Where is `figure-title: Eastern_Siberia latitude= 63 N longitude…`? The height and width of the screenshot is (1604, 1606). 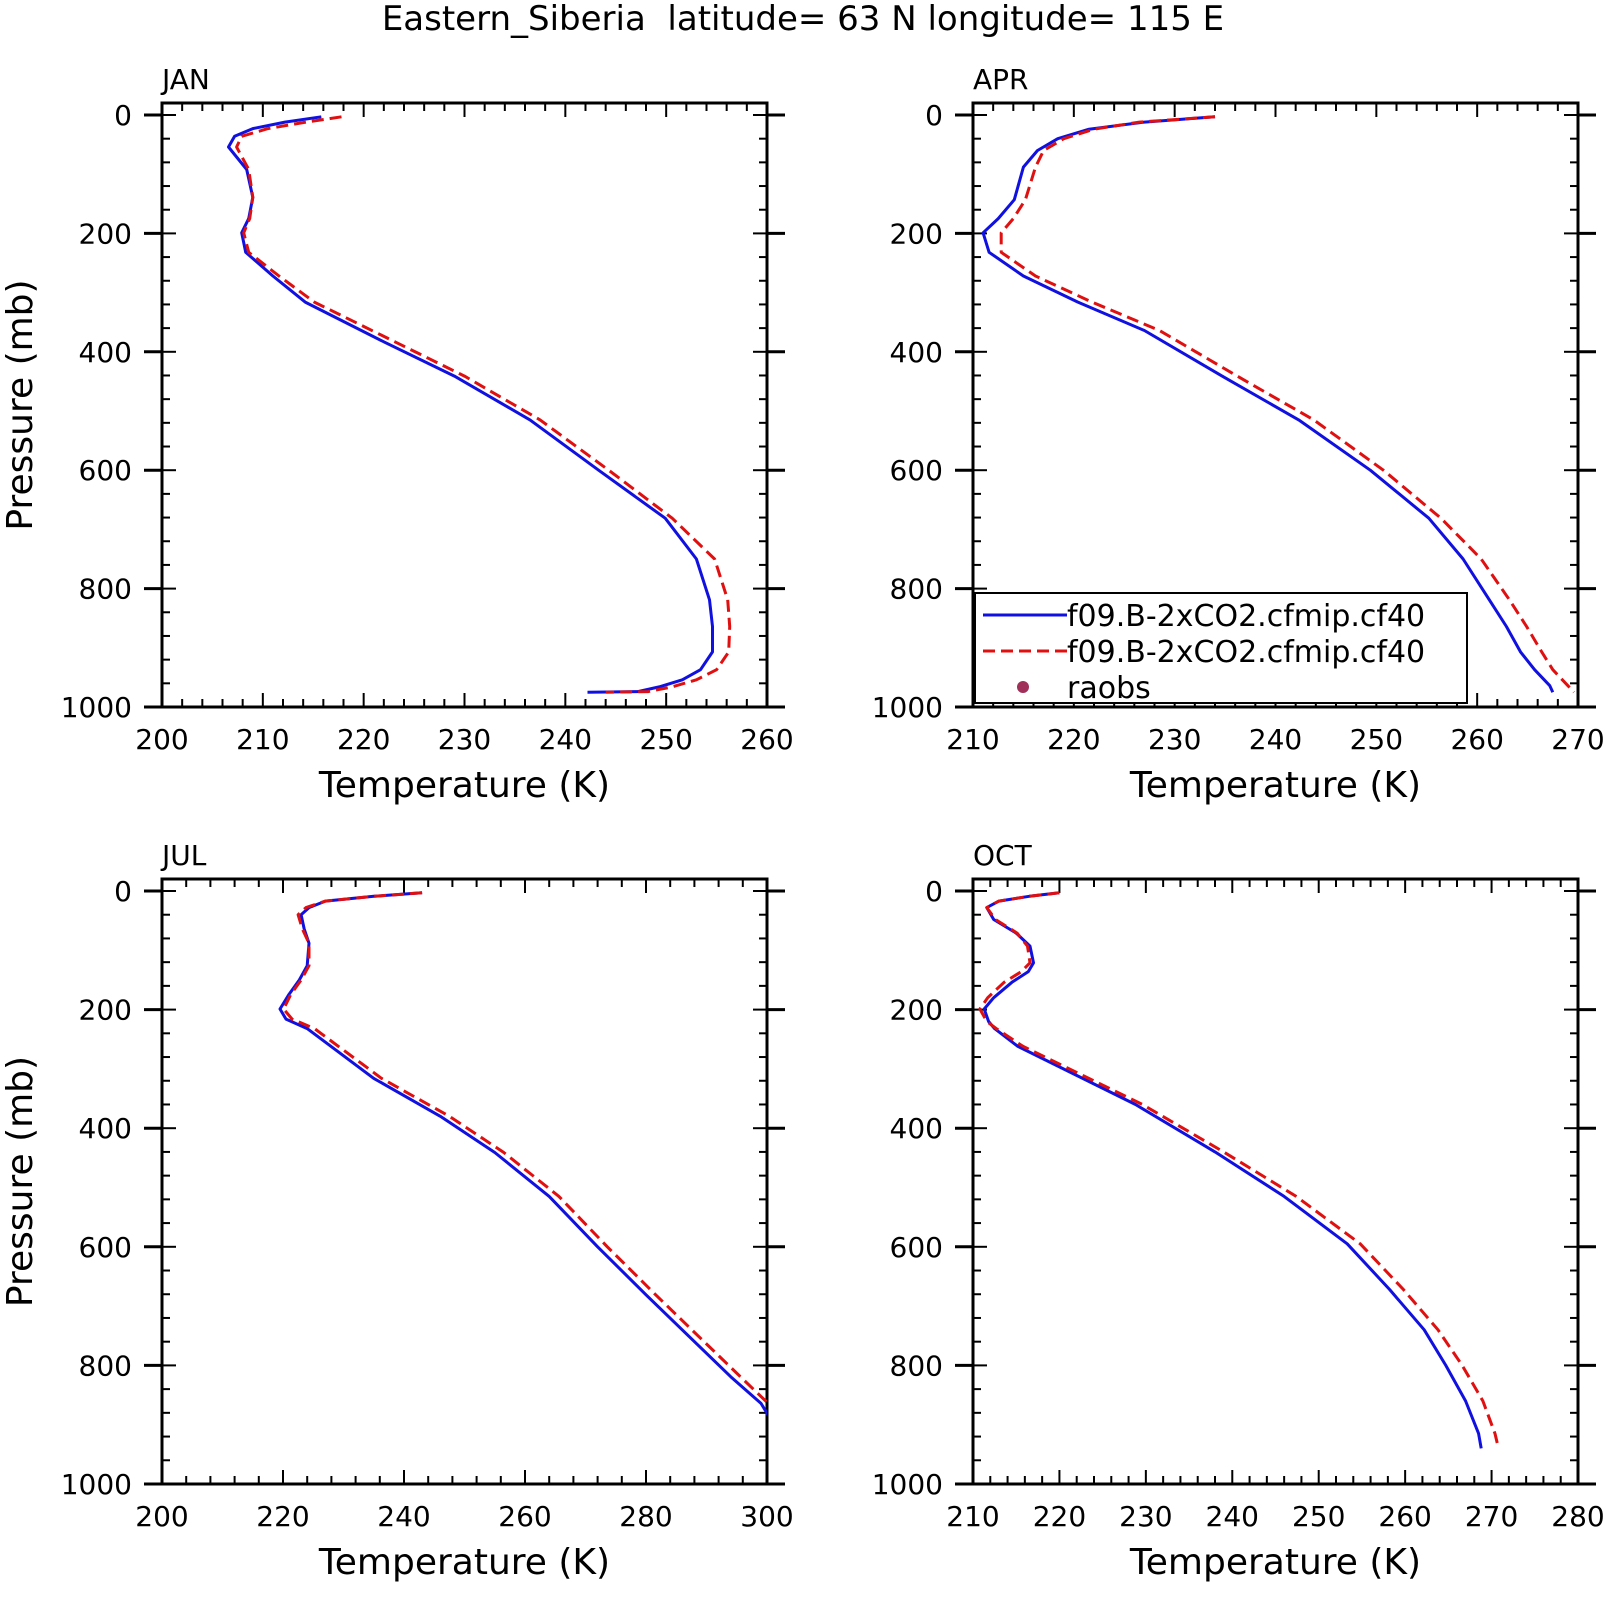
figure-title: Eastern_Siberia latitude= 63 N longitude… is located at coordinates (803, 19).